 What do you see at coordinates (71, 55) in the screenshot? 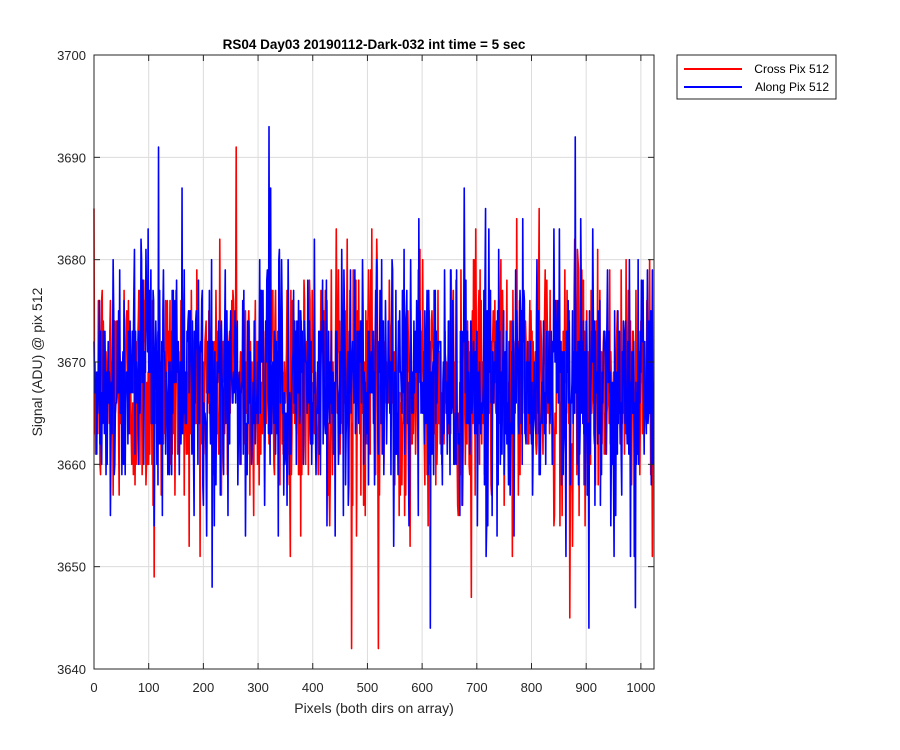
I see `y-tick-label: 3700` at bounding box center [71, 55].